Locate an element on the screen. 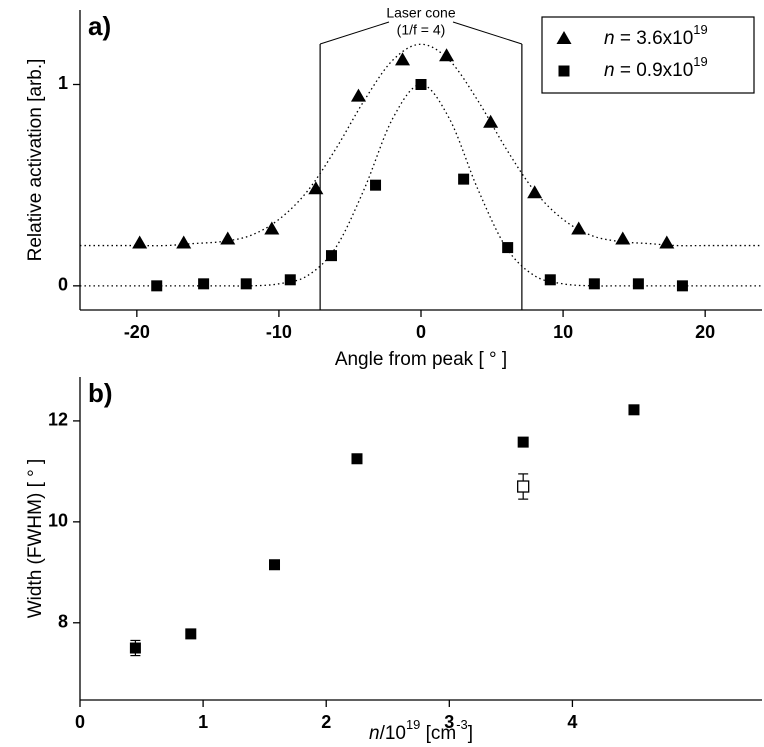 The height and width of the screenshot is (747, 764). y-tick-label: 0 is located at coordinates (63, 285).